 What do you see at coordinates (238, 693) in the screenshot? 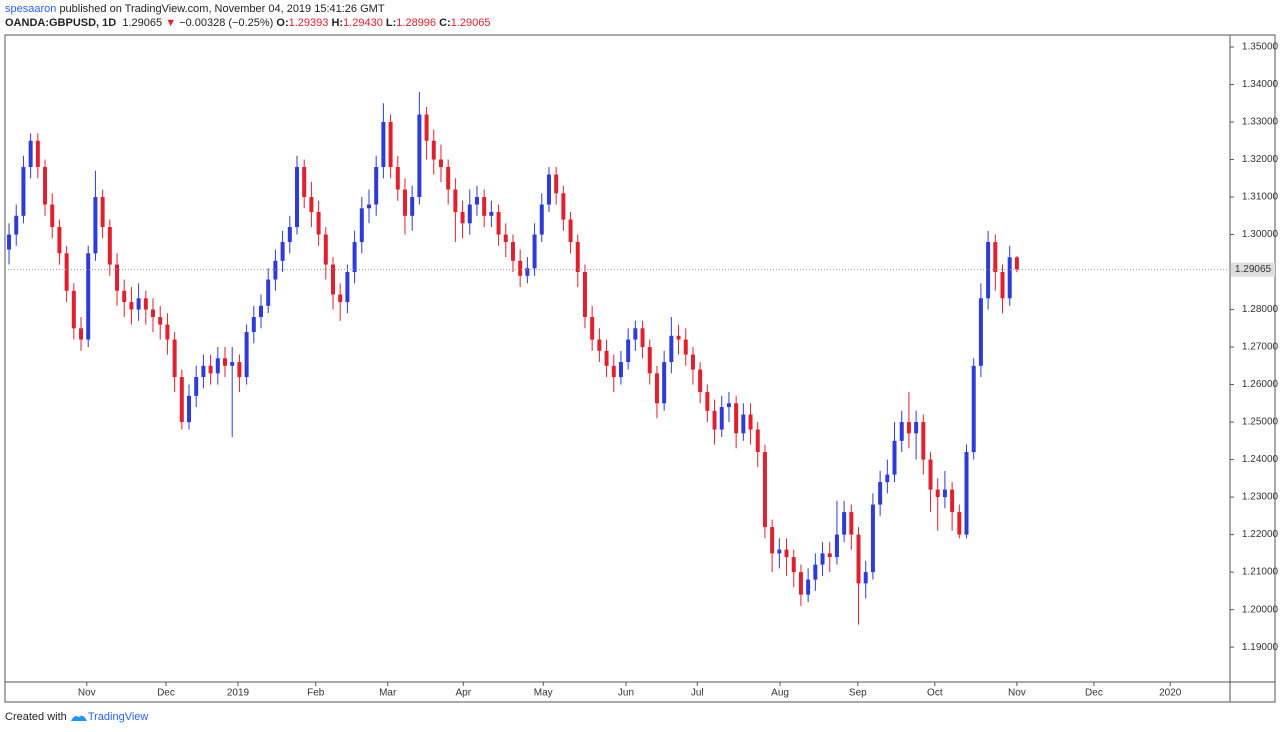
I see `x-tick-label: 2019` at bounding box center [238, 693].